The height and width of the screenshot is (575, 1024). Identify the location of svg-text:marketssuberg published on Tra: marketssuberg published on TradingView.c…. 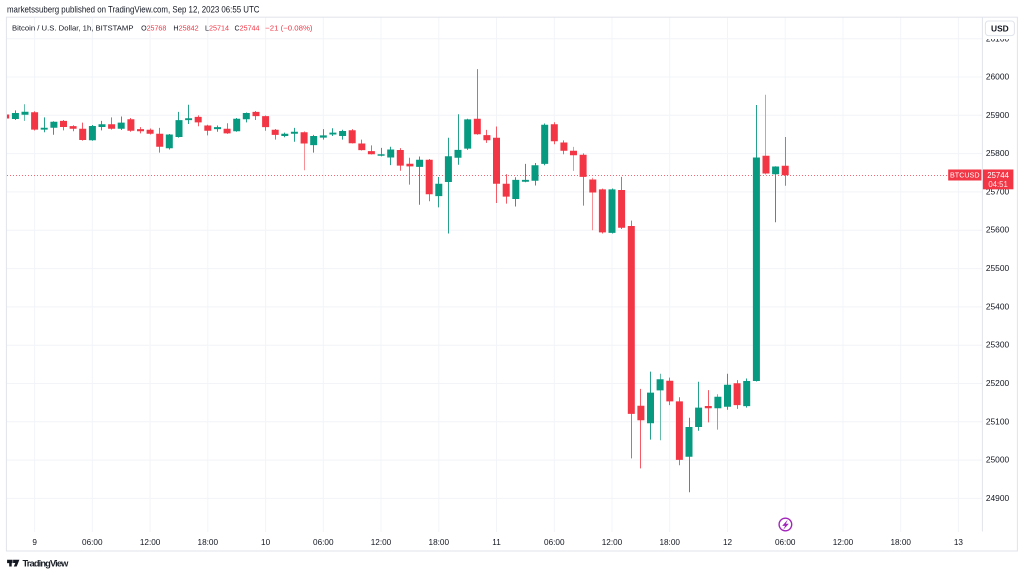
(133, 9).